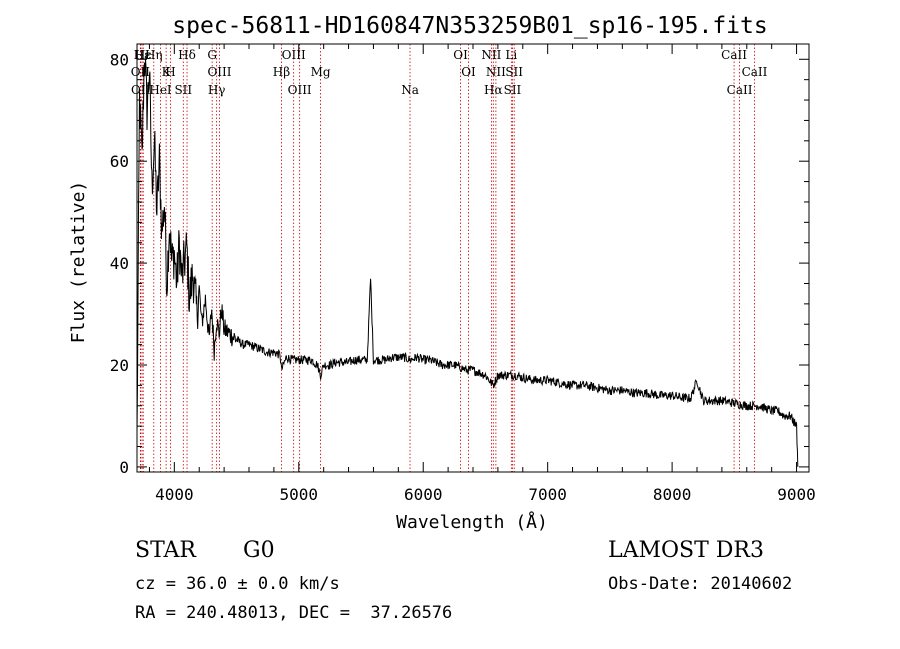 This screenshot has width=900, height=649. Describe the element at coordinates (259, 550) in the screenshot. I see `spectral-subclass: G0` at that location.